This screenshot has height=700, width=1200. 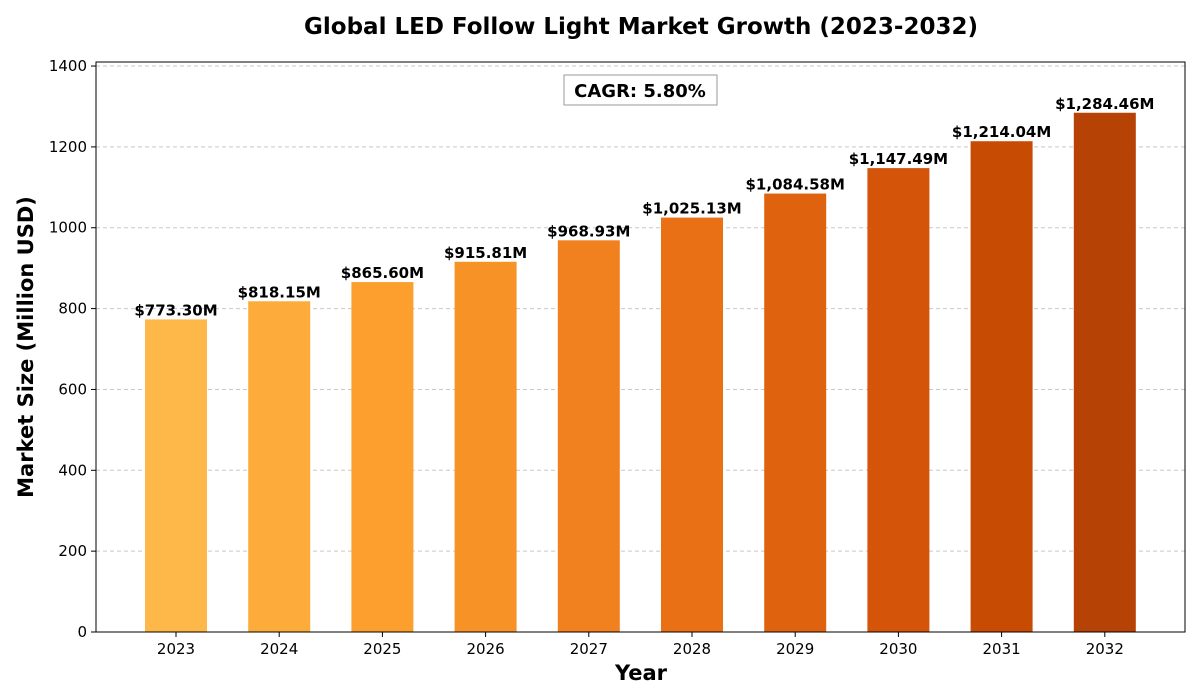 What do you see at coordinates (898, 400) in the screenshot?
I see `bar-2030` at bounding box center [898, 400].